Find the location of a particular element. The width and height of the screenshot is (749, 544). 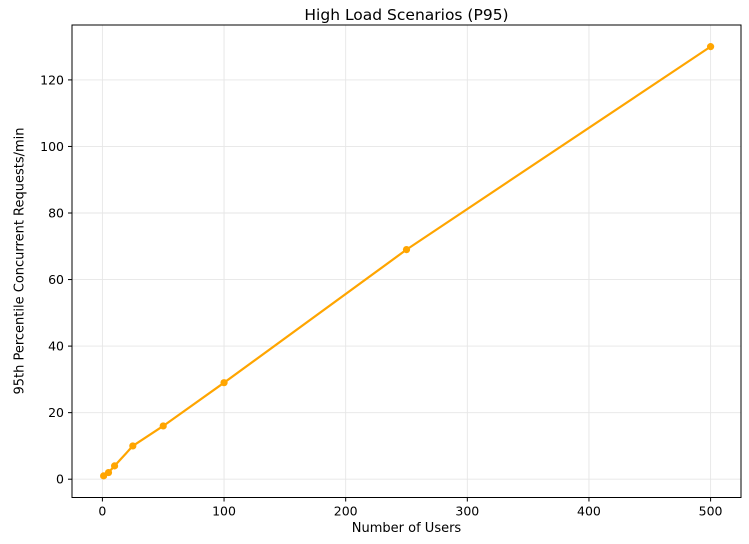

y-tick-label: 80 is located at coordinates (56, 213).